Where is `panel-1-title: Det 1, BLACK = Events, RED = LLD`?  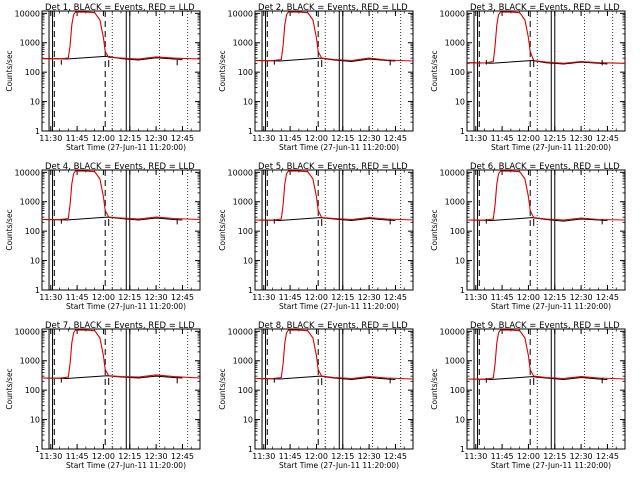 panel-1-title: Det 1, BLACK = Events, RED = LLD is located at coordinates (120, 8).